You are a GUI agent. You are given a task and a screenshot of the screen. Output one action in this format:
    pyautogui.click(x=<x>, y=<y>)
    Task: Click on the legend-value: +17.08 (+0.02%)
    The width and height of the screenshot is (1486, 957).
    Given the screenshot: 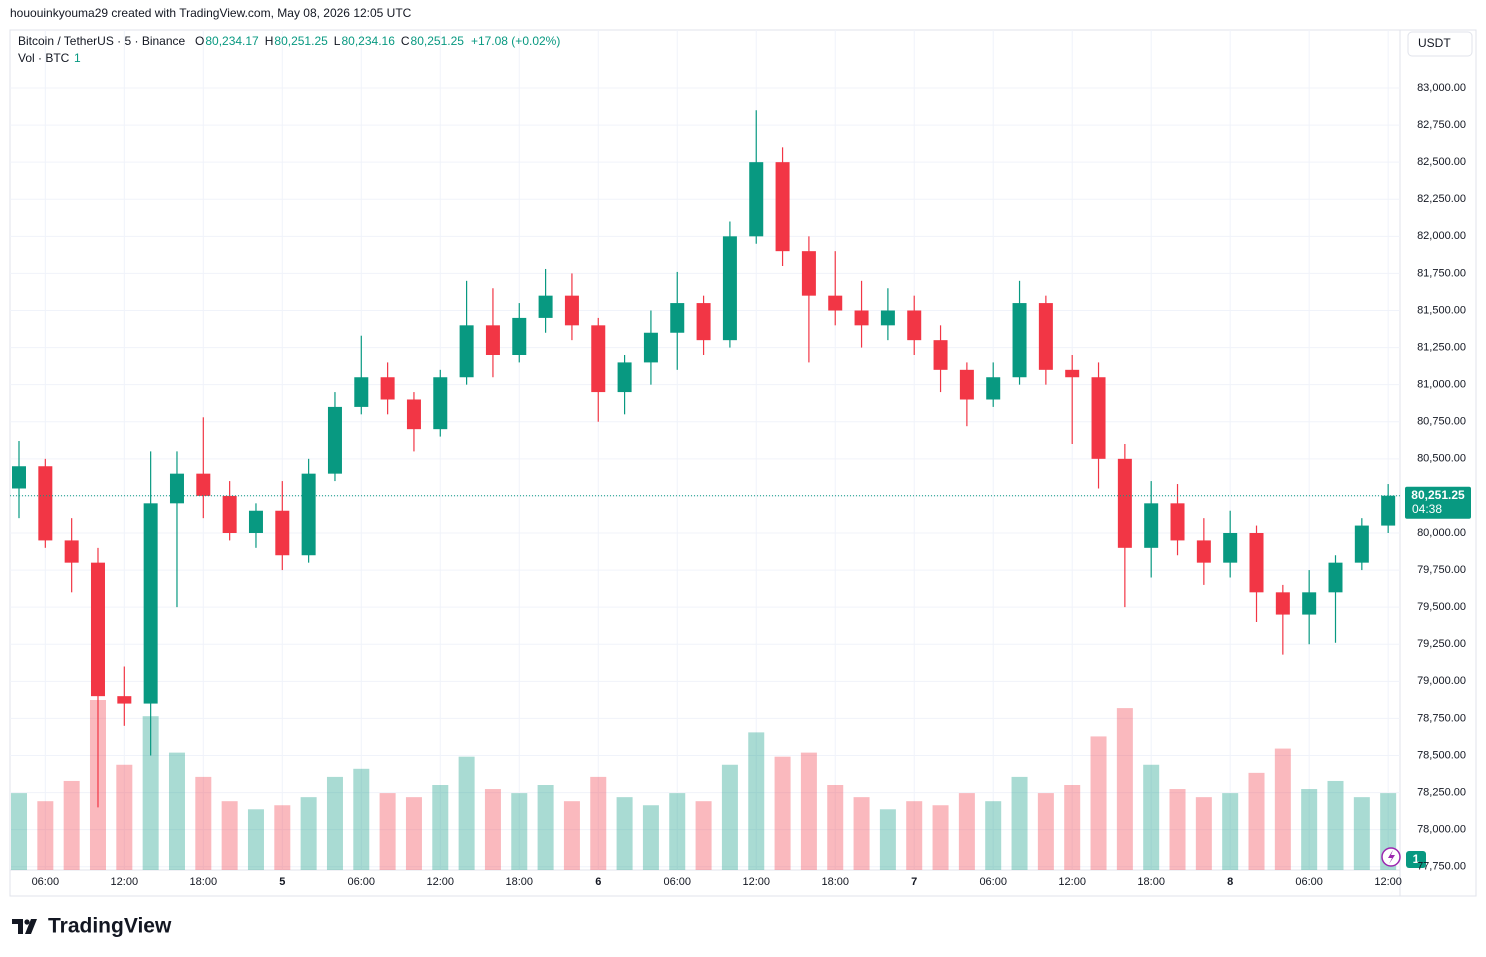 What is the action you would take?
    pyautogui.click(x=515, y=41)
    